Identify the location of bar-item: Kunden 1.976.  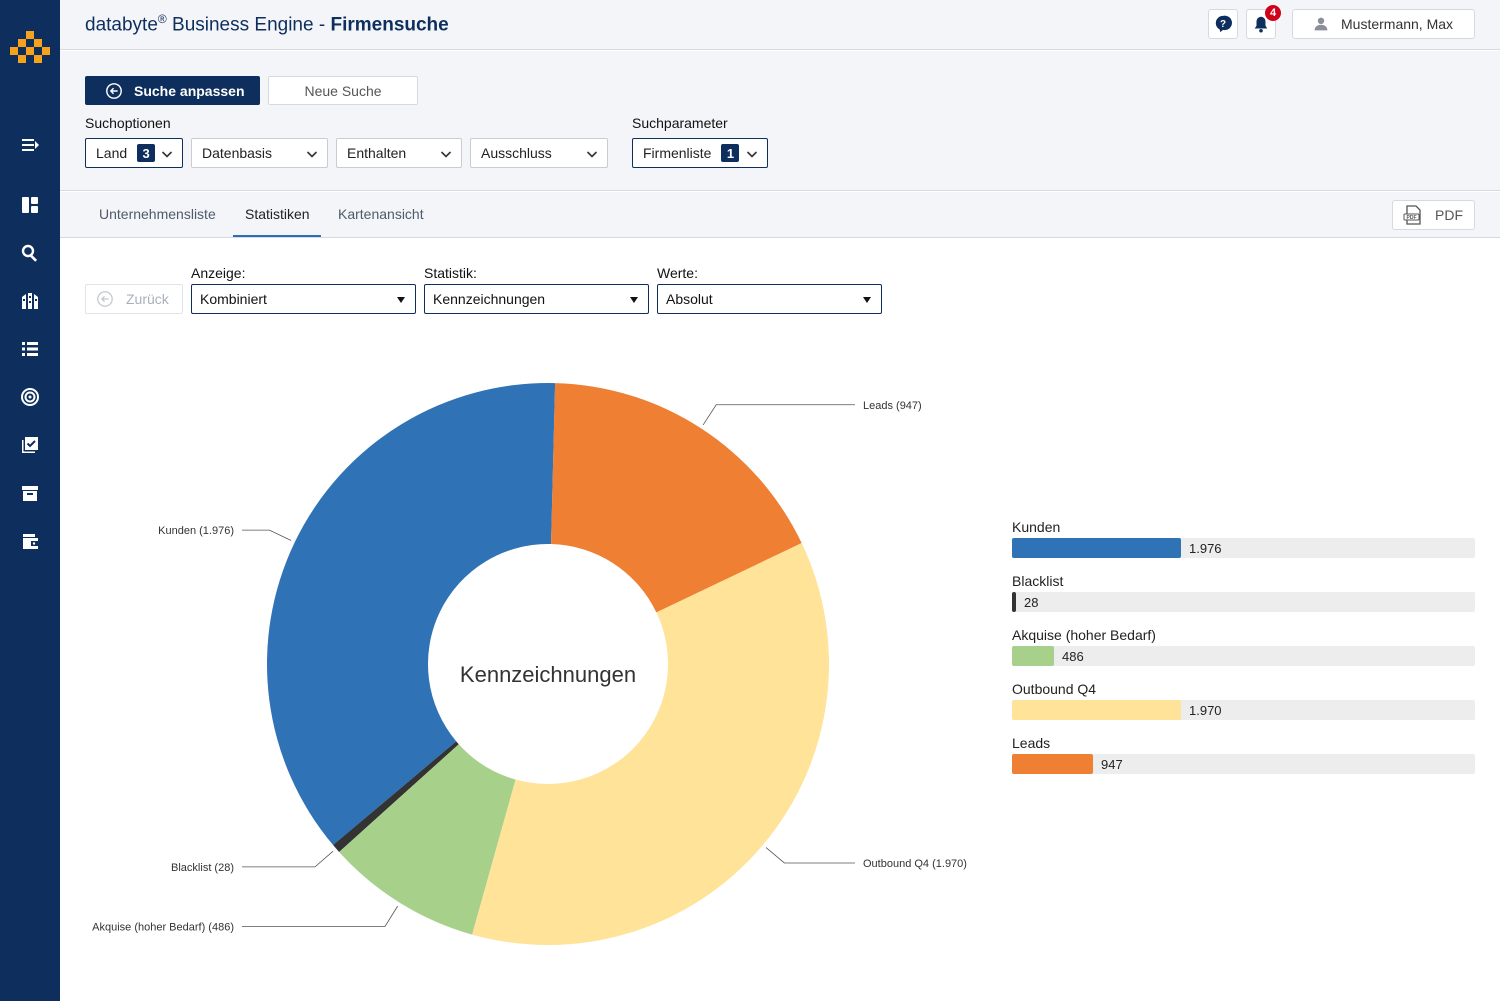
(1243, 545).